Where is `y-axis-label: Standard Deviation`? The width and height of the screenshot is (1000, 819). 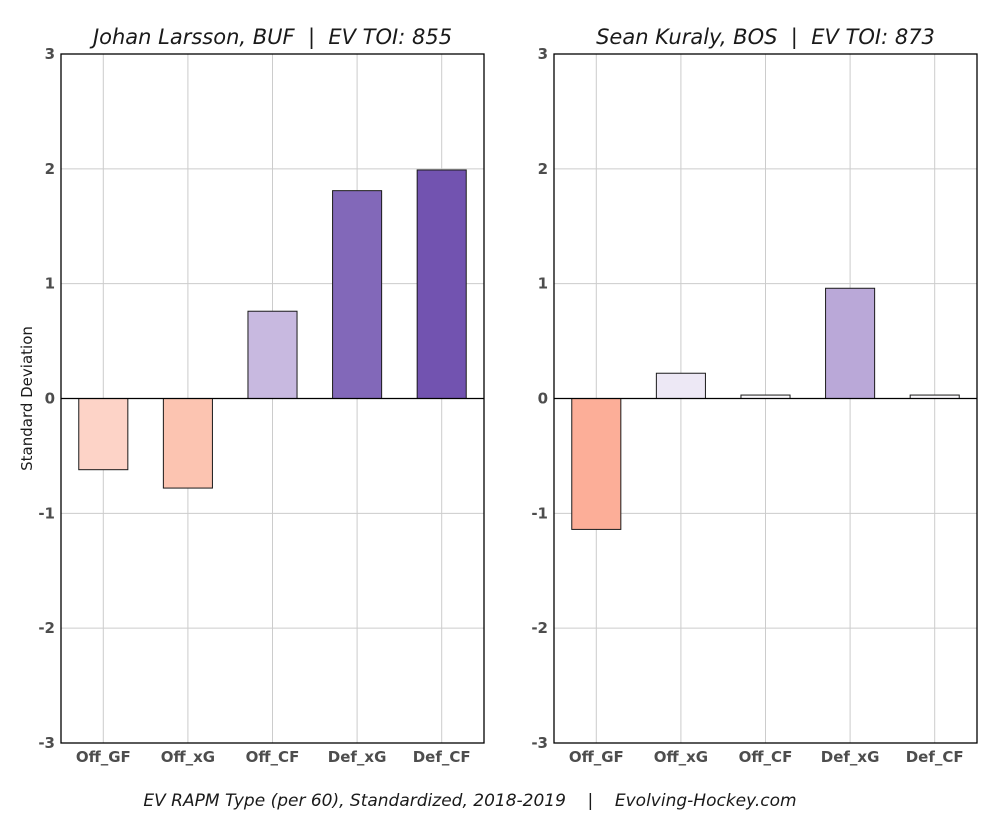 y-axis-label: Standard Deviation is located at coordinates (27, 398).